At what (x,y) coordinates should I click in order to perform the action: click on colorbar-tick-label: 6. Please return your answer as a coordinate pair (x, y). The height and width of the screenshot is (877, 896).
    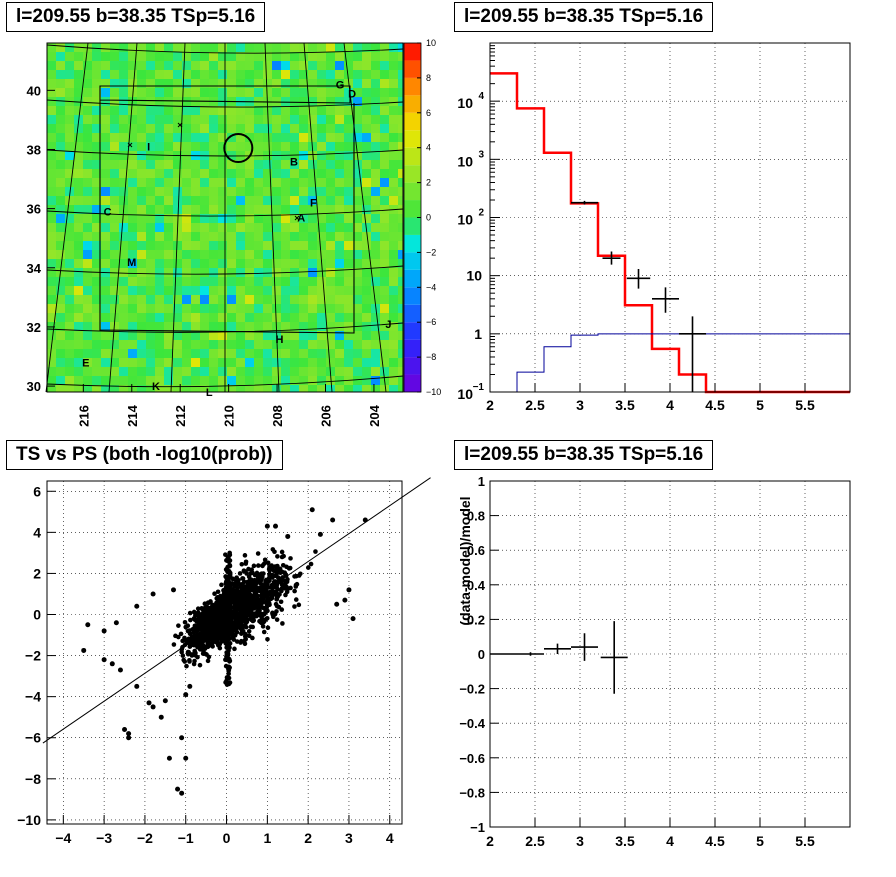
    Looking at the image, I should click on (428, 113).